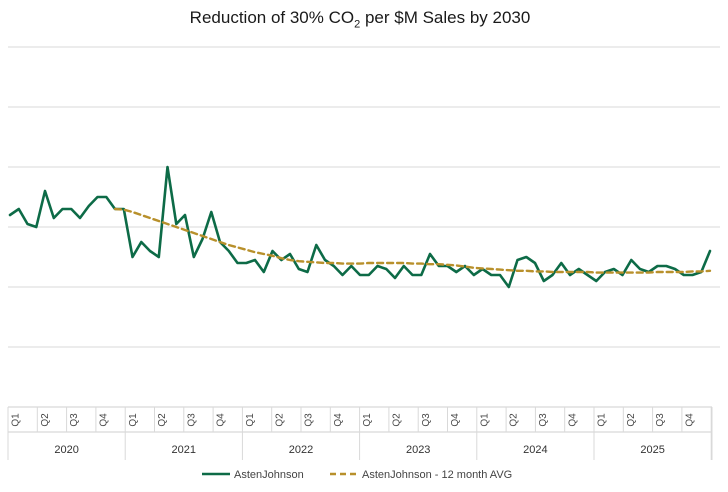 Image resolution: width=728 pixels, height=492 pixels. I want to click on series-line-12-month-avg, so click(412, 240).